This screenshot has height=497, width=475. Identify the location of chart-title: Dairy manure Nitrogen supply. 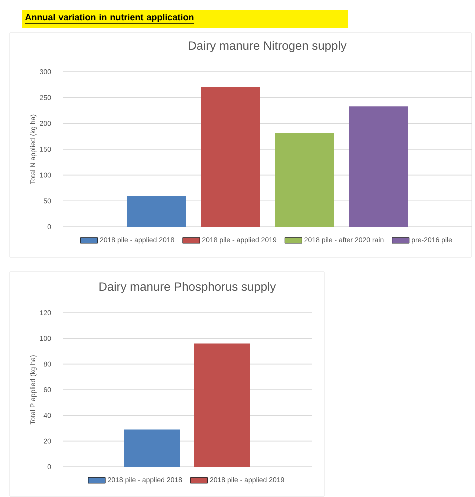
(267, 46).